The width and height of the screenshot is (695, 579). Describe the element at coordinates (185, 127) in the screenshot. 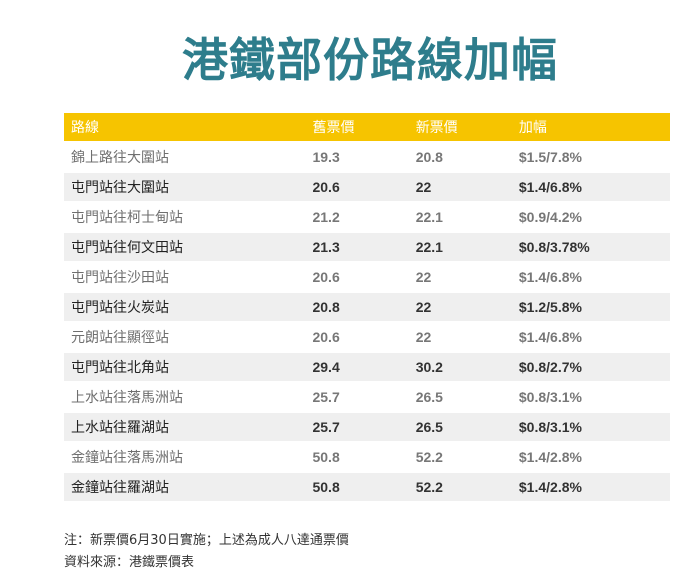

I see `header-route: 路線` at that location.